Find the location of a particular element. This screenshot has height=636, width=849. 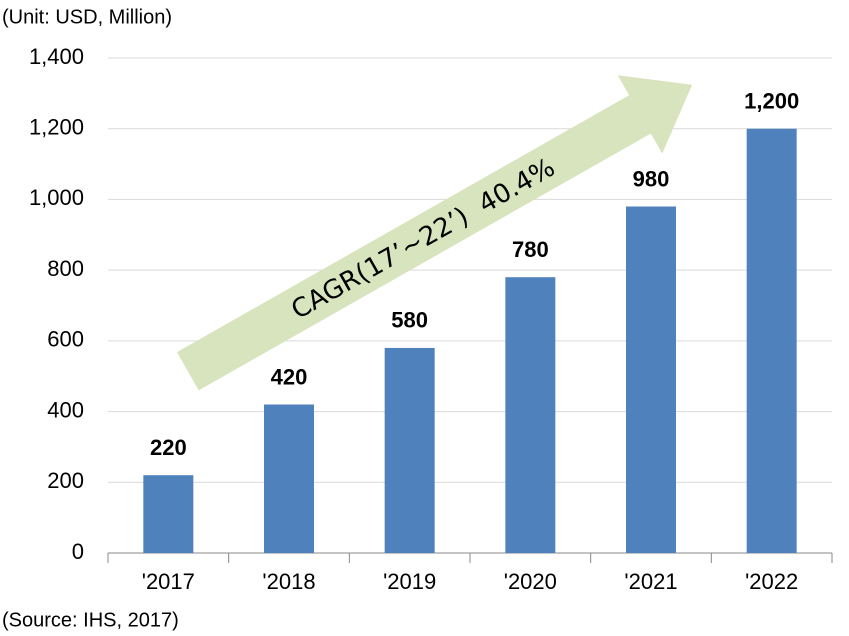

x-tick-label: '2022 is located at coordinates (771, 581).